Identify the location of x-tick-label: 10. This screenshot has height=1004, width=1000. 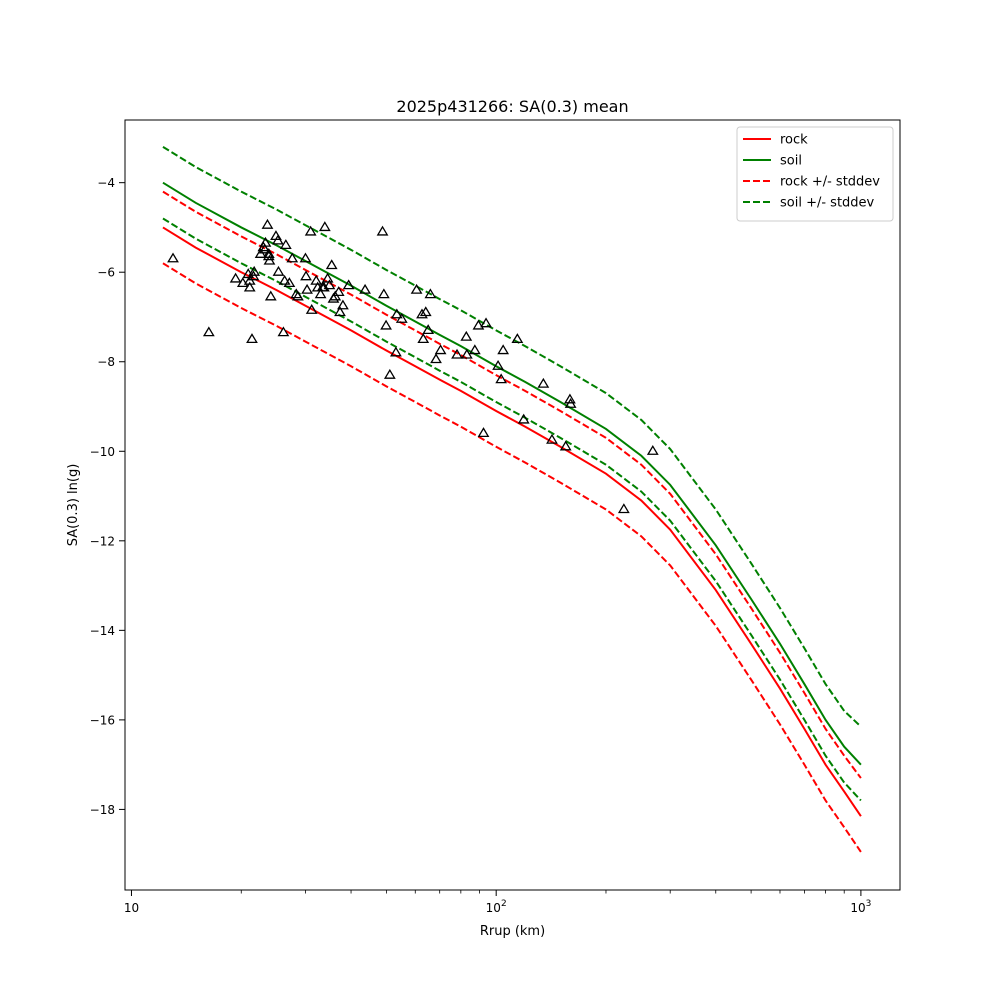
(131, 908).